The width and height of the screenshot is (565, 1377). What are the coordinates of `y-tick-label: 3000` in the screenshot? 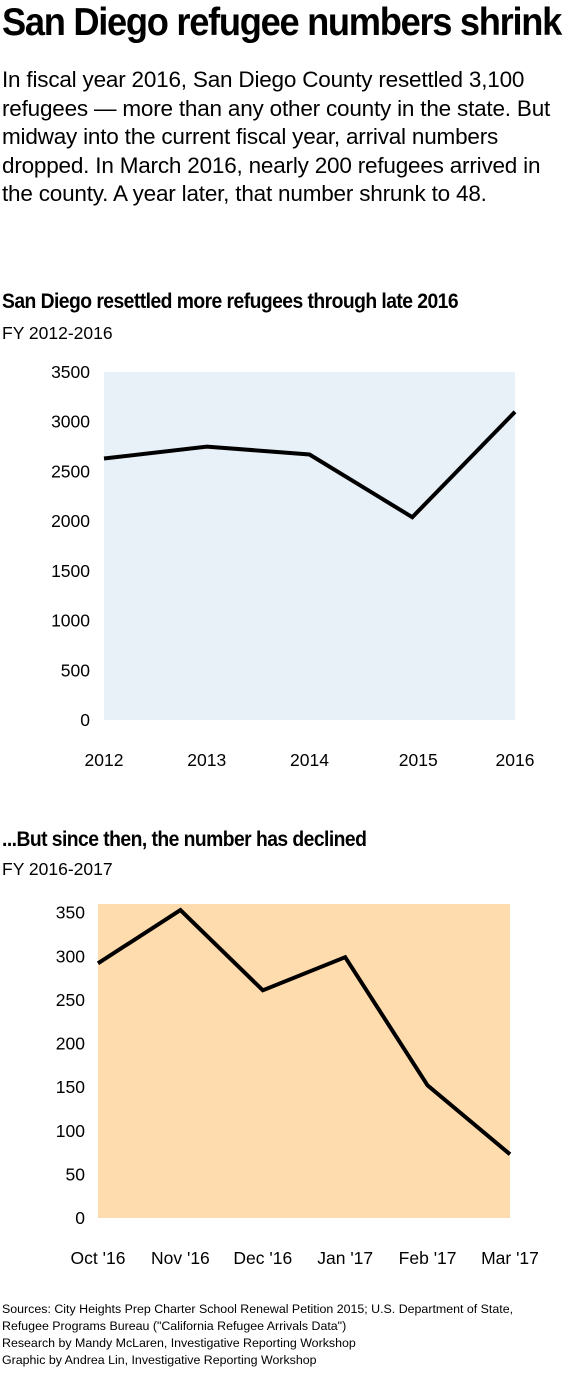 It's located at (70, 422).